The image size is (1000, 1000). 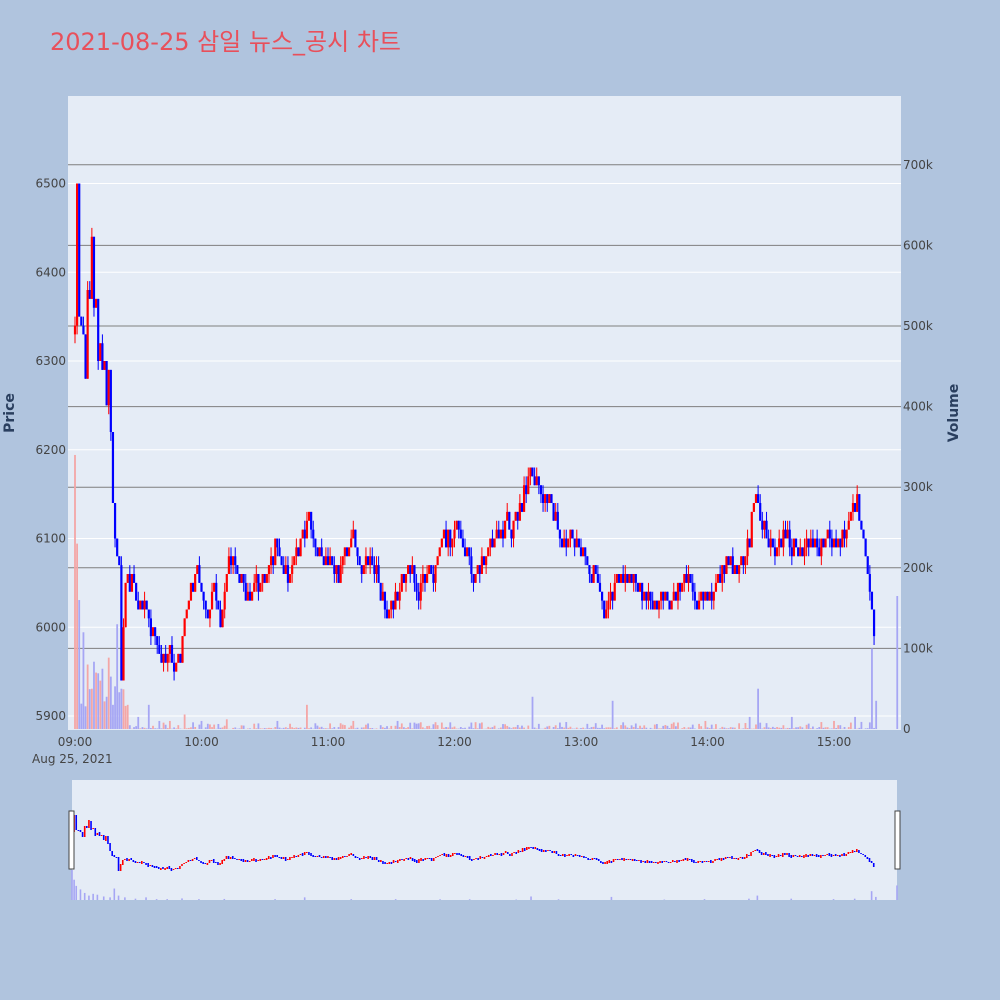 I want to click on volume-tick-label: 0, so click(x=907, y=729).